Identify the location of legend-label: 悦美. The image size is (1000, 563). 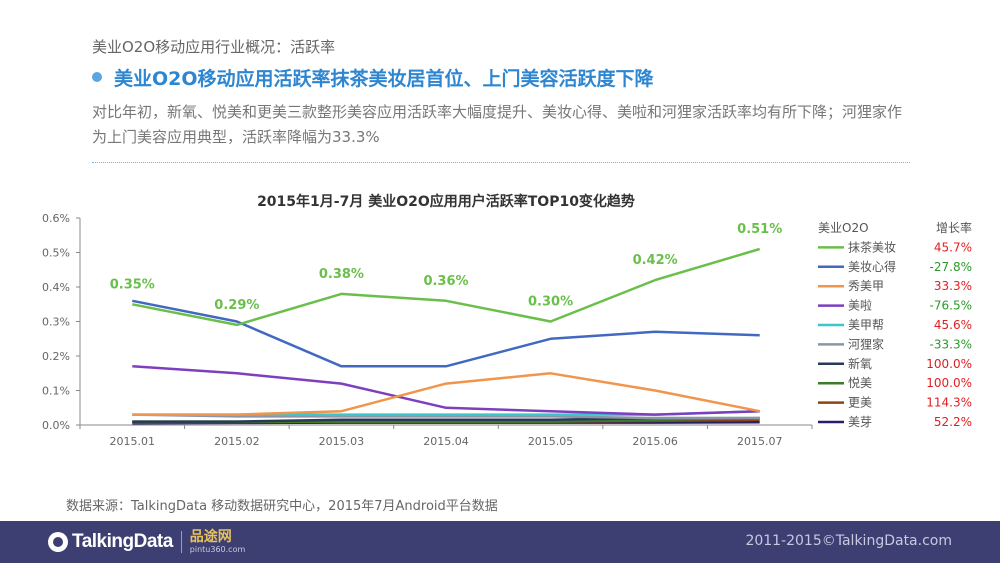
(860, 383).